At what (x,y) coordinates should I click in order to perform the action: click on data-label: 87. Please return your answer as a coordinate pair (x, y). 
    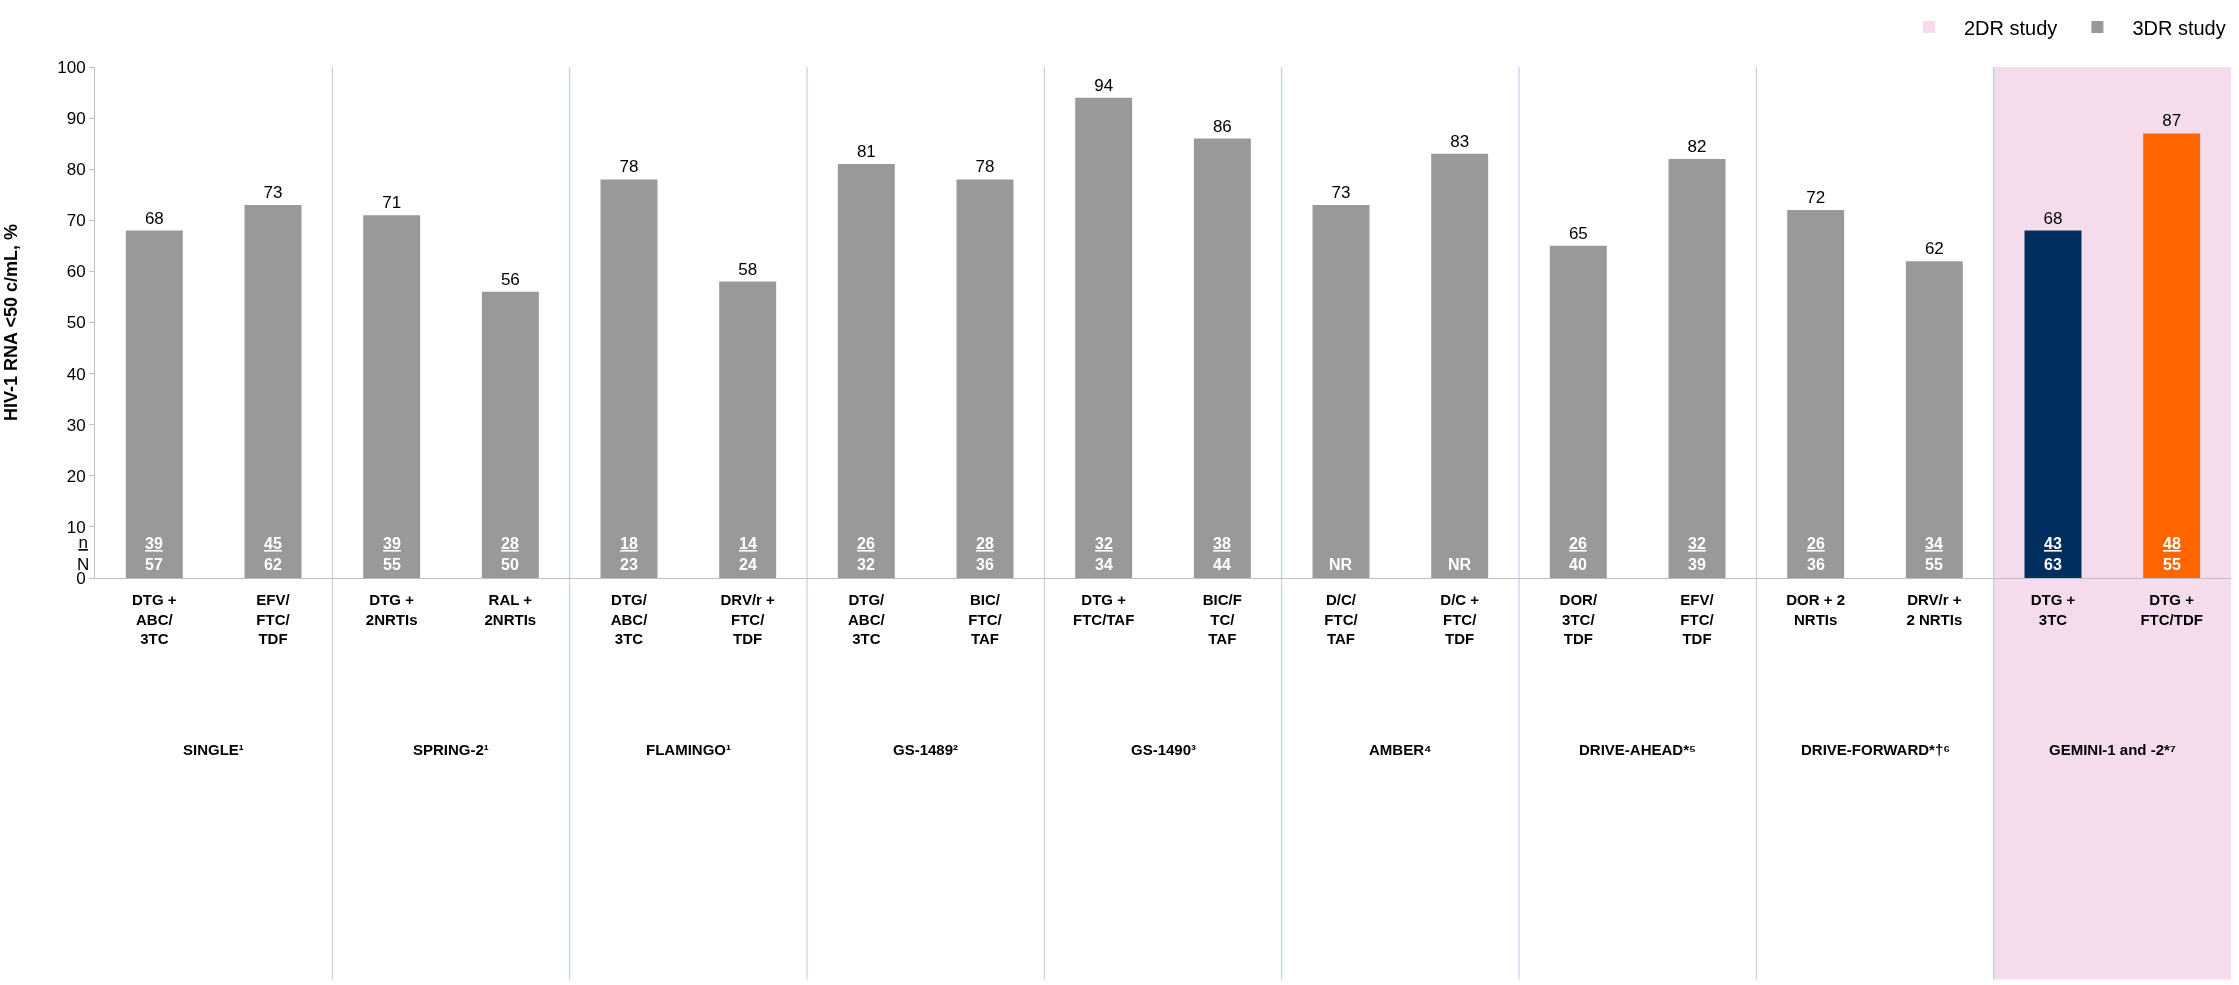
    Looking at the image, I should click on (2172, 121).